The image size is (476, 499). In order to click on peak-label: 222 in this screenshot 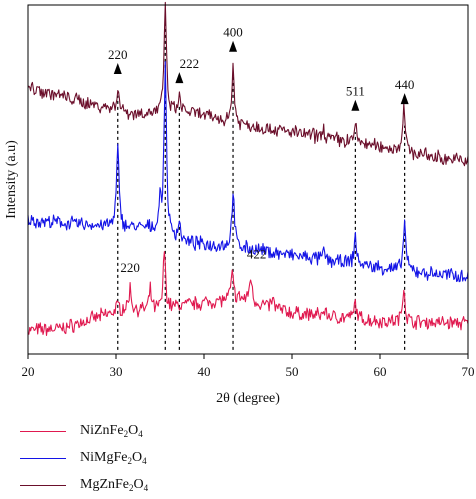, I will do `click(190, 63)`.